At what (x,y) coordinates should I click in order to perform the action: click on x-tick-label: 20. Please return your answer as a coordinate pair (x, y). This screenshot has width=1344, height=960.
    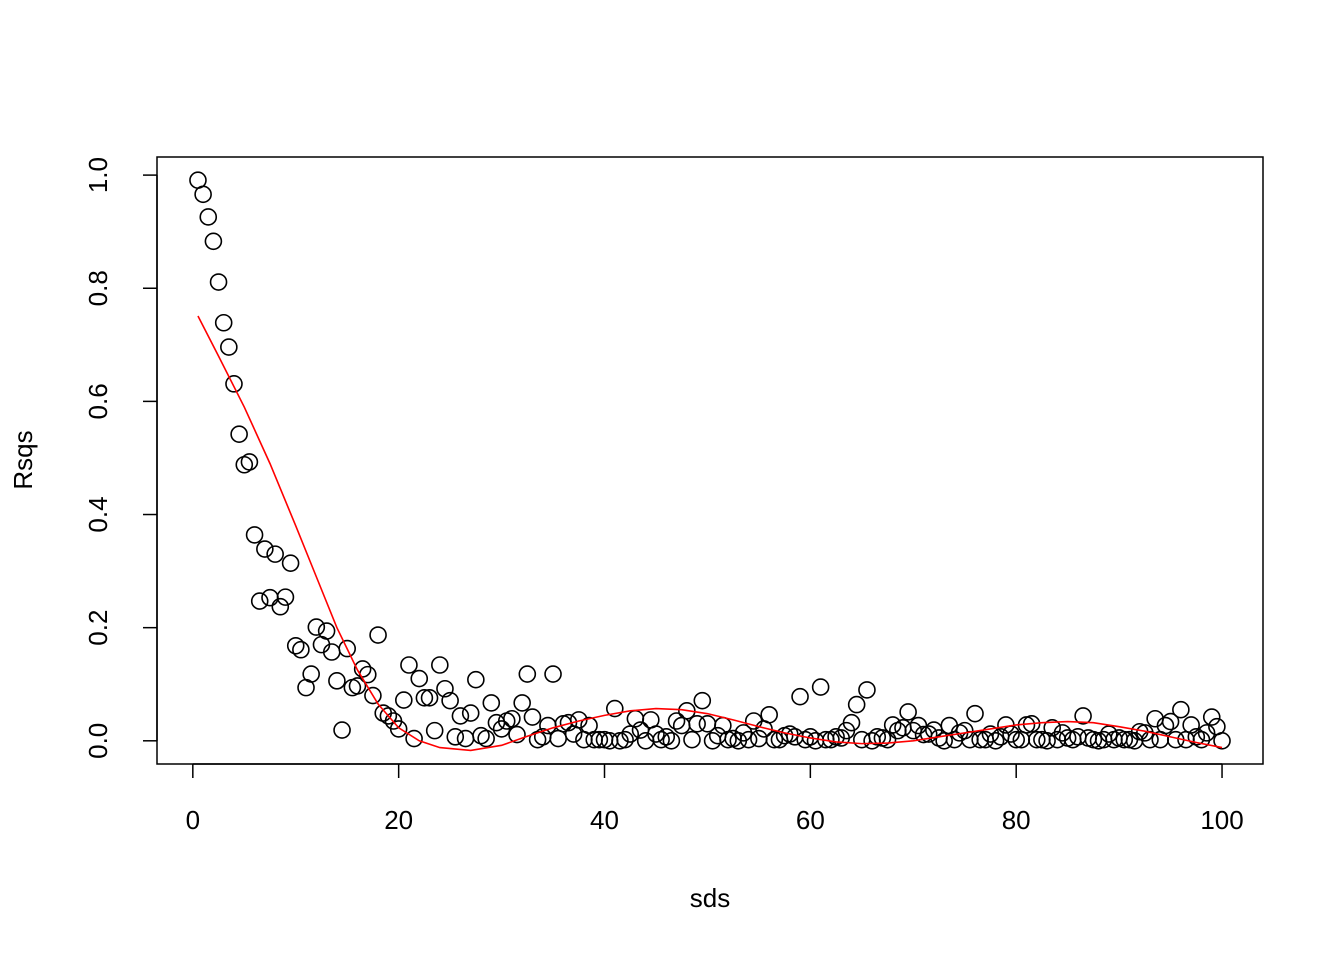
    Looking at the image, I should click on (398, 820).